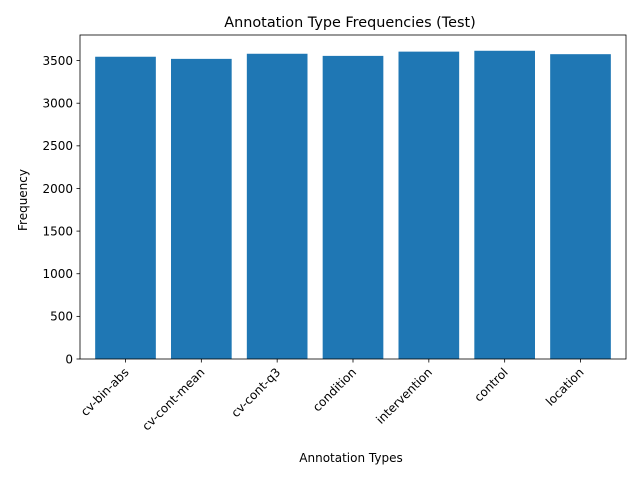 The image size is (640, 480). I want to click on y-tick-label-1000: 1000, so click(57, 274).